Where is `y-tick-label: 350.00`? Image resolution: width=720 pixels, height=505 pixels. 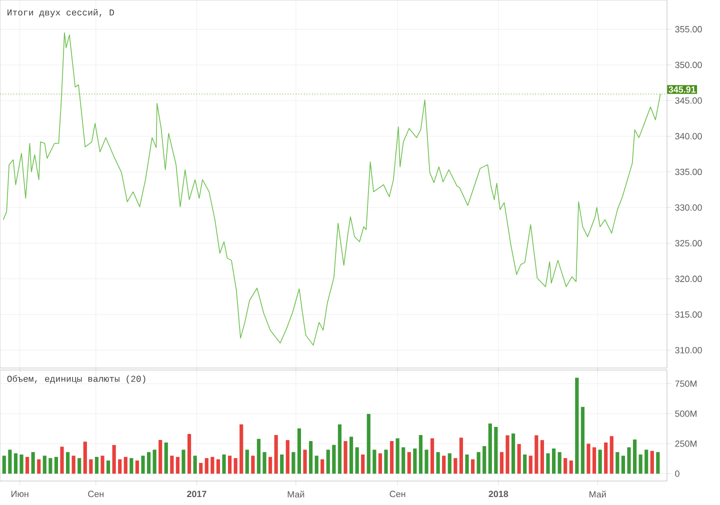
y-tick-label: 350.00 is located at coordinates (688, 65).